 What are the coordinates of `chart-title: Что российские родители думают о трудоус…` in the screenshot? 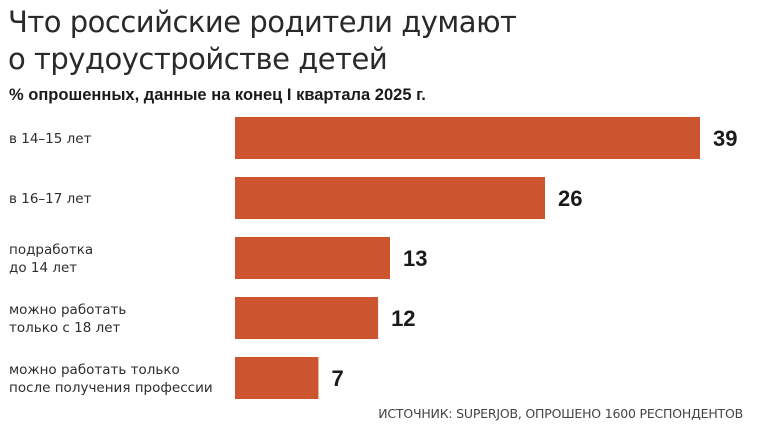 It's located at (262, 41).